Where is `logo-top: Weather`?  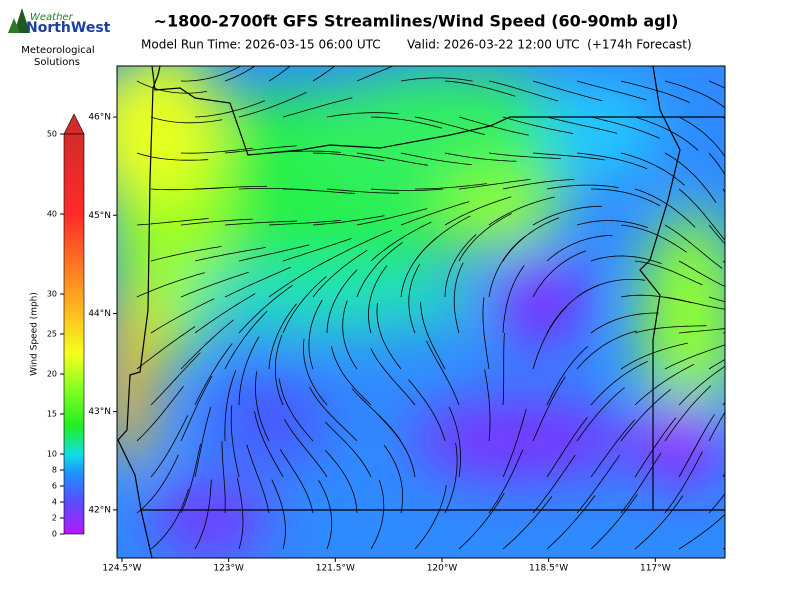
logo-top: Weather is located at coordinates (52, 17).